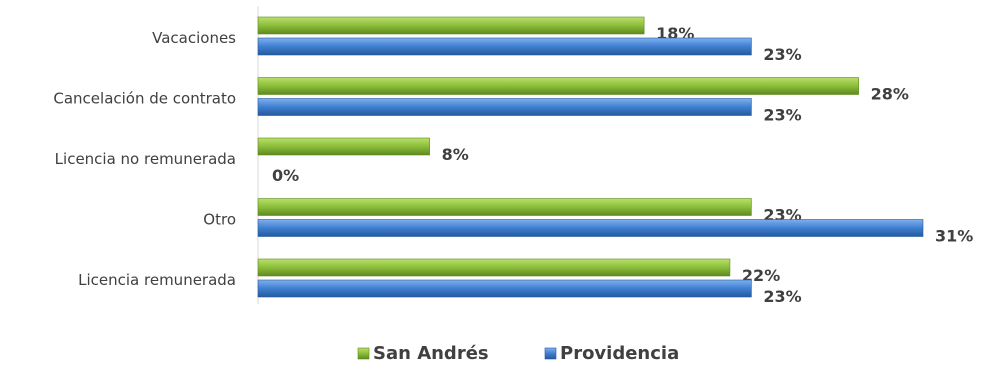 This screenshot has height=369, width=984. Describe the element at coordinates (285, 175) in the screenshot. I see `data-label: 0%` at that location.